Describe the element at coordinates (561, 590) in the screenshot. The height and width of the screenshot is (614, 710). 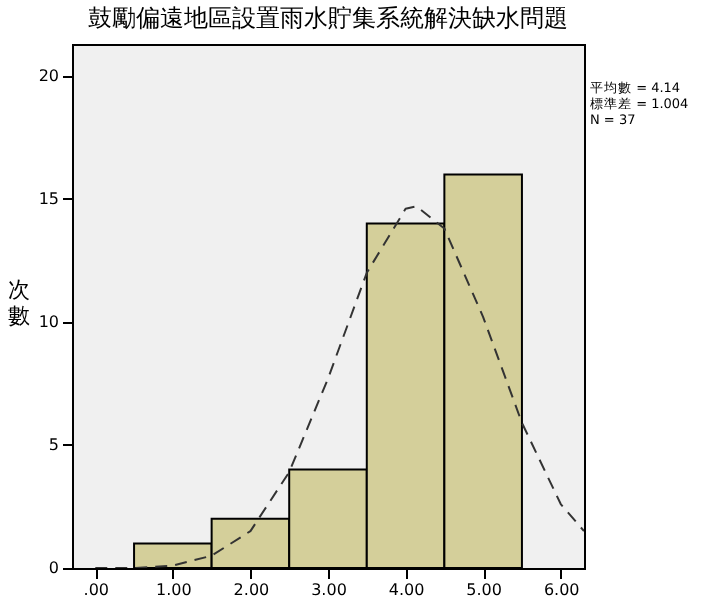
I see `x-tick-label: 6.00` at that location.